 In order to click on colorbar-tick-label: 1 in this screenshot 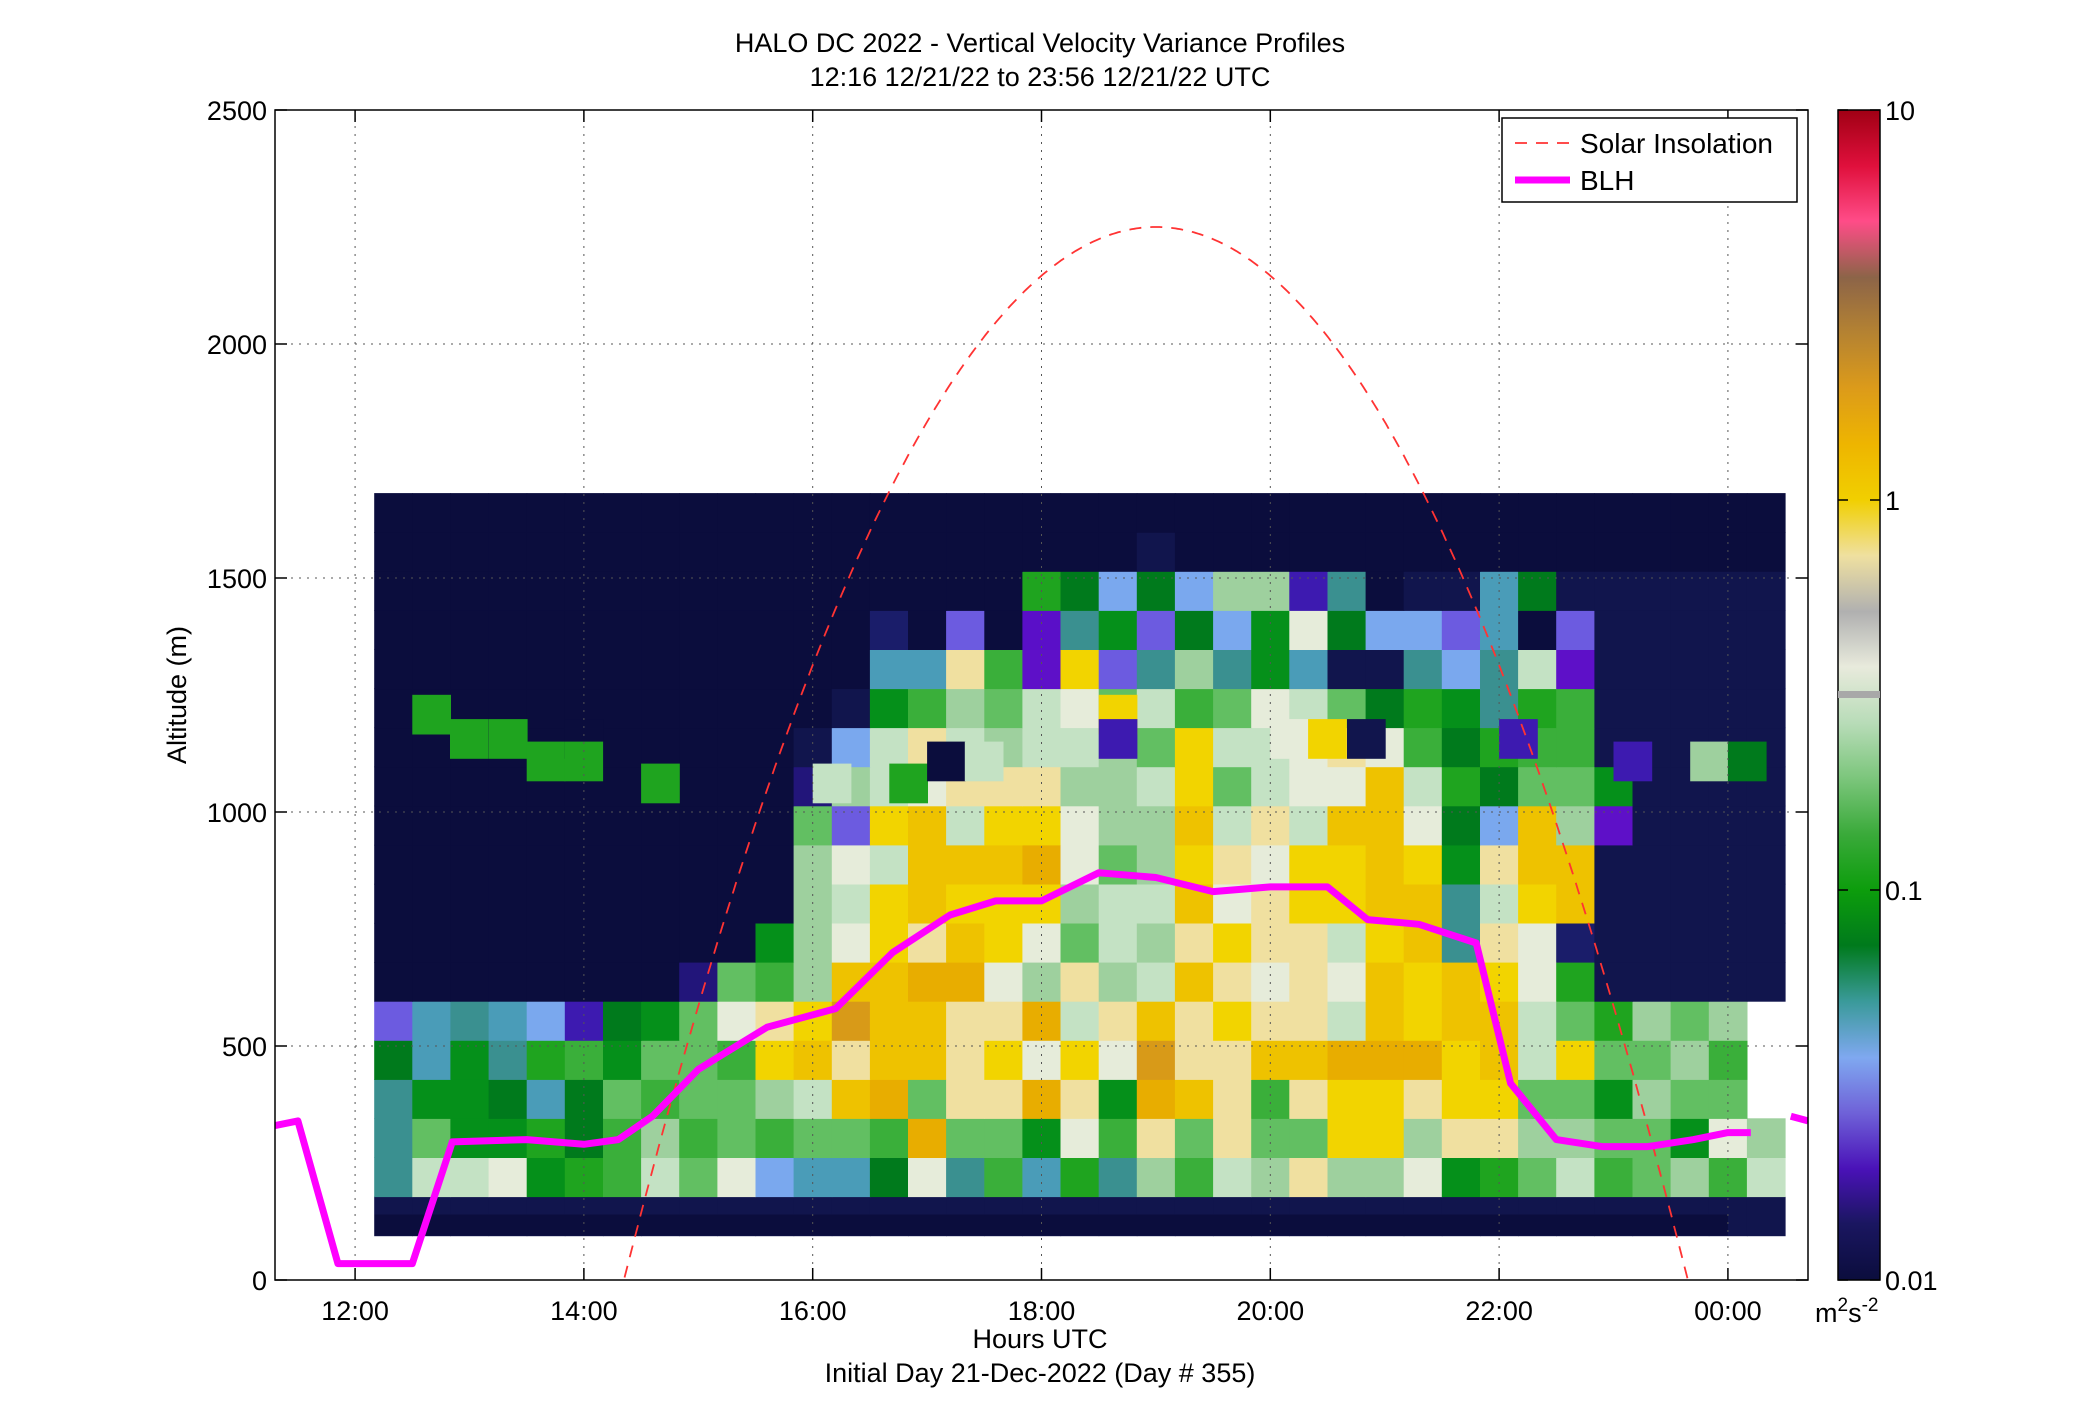, I will do `click(1892, 501)`.